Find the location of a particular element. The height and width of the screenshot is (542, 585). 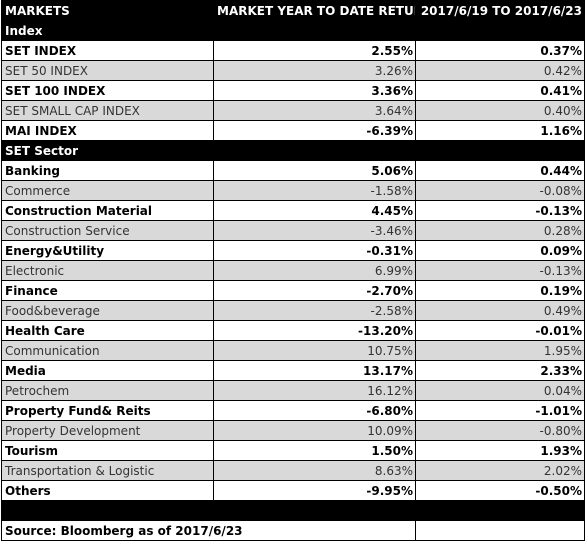

spacer-row is located at coordinates (293, 510).